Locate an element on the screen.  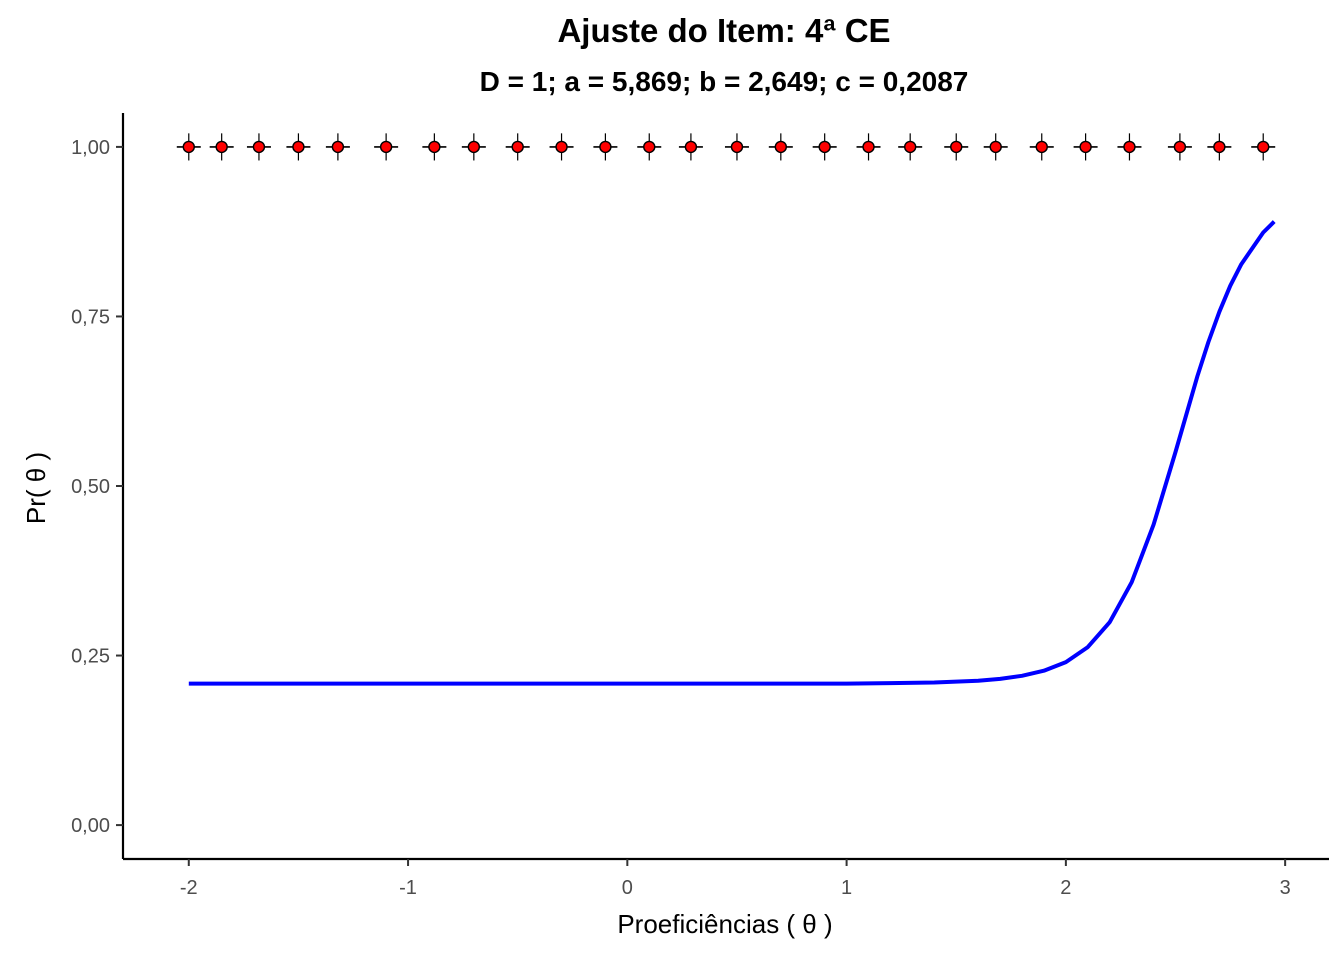
x-tick-label: 2 is located at coordinates (1065, 888).